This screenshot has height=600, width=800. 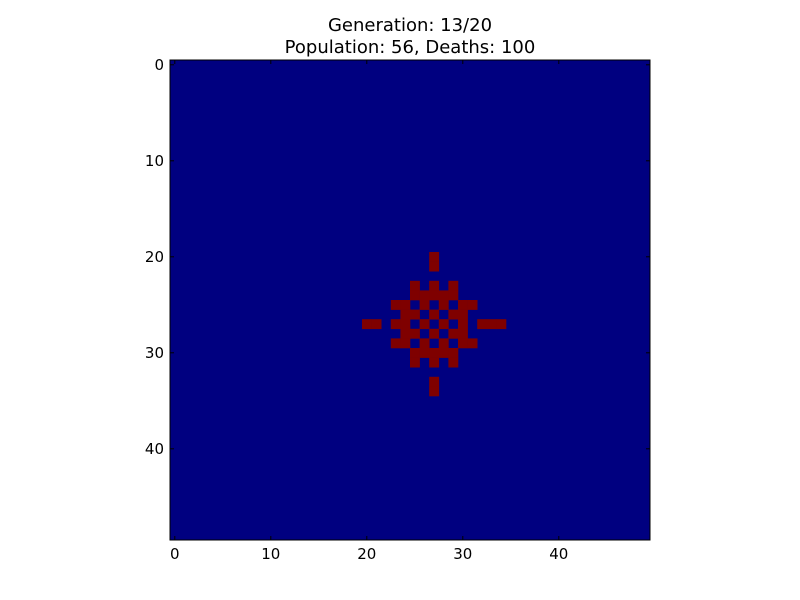 What do you see at coordinates (175, 554) in the screenshot?
I see `x-tick-label: 0` at bounding box center [175, 554].